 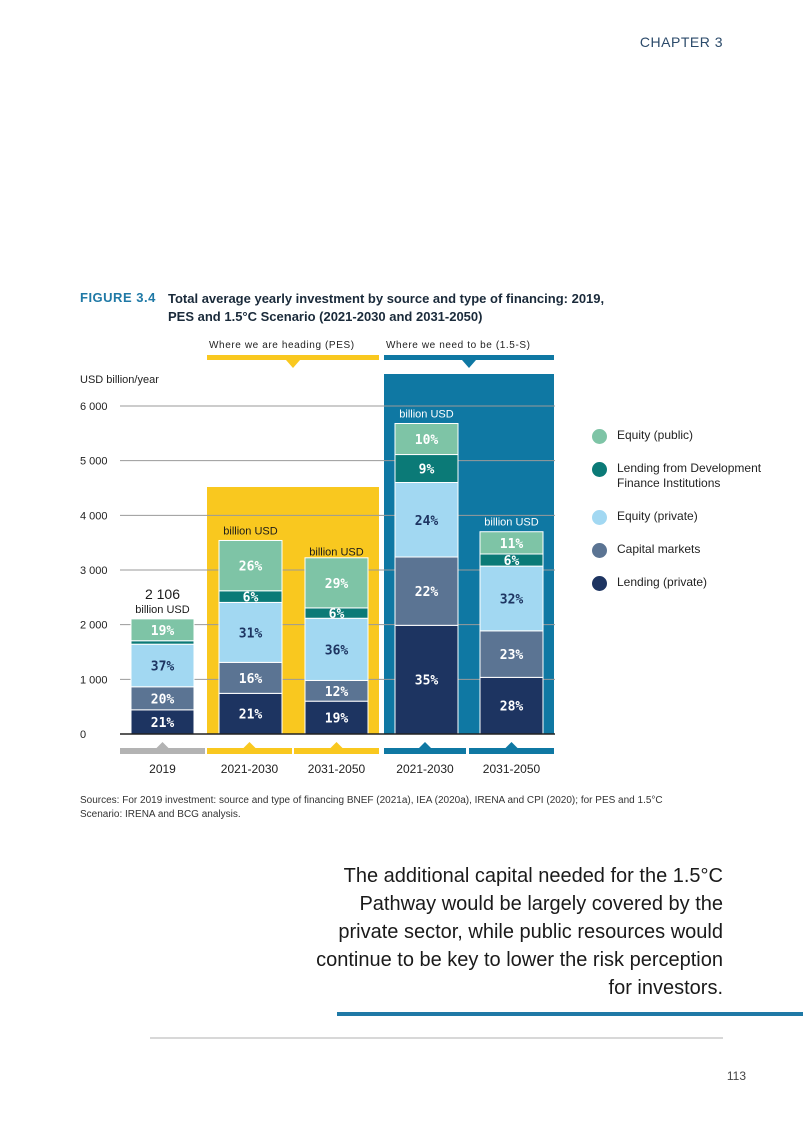 I want to click on scenario-header-label-1: Where we are heading (PES), so click(x=282, y=345).